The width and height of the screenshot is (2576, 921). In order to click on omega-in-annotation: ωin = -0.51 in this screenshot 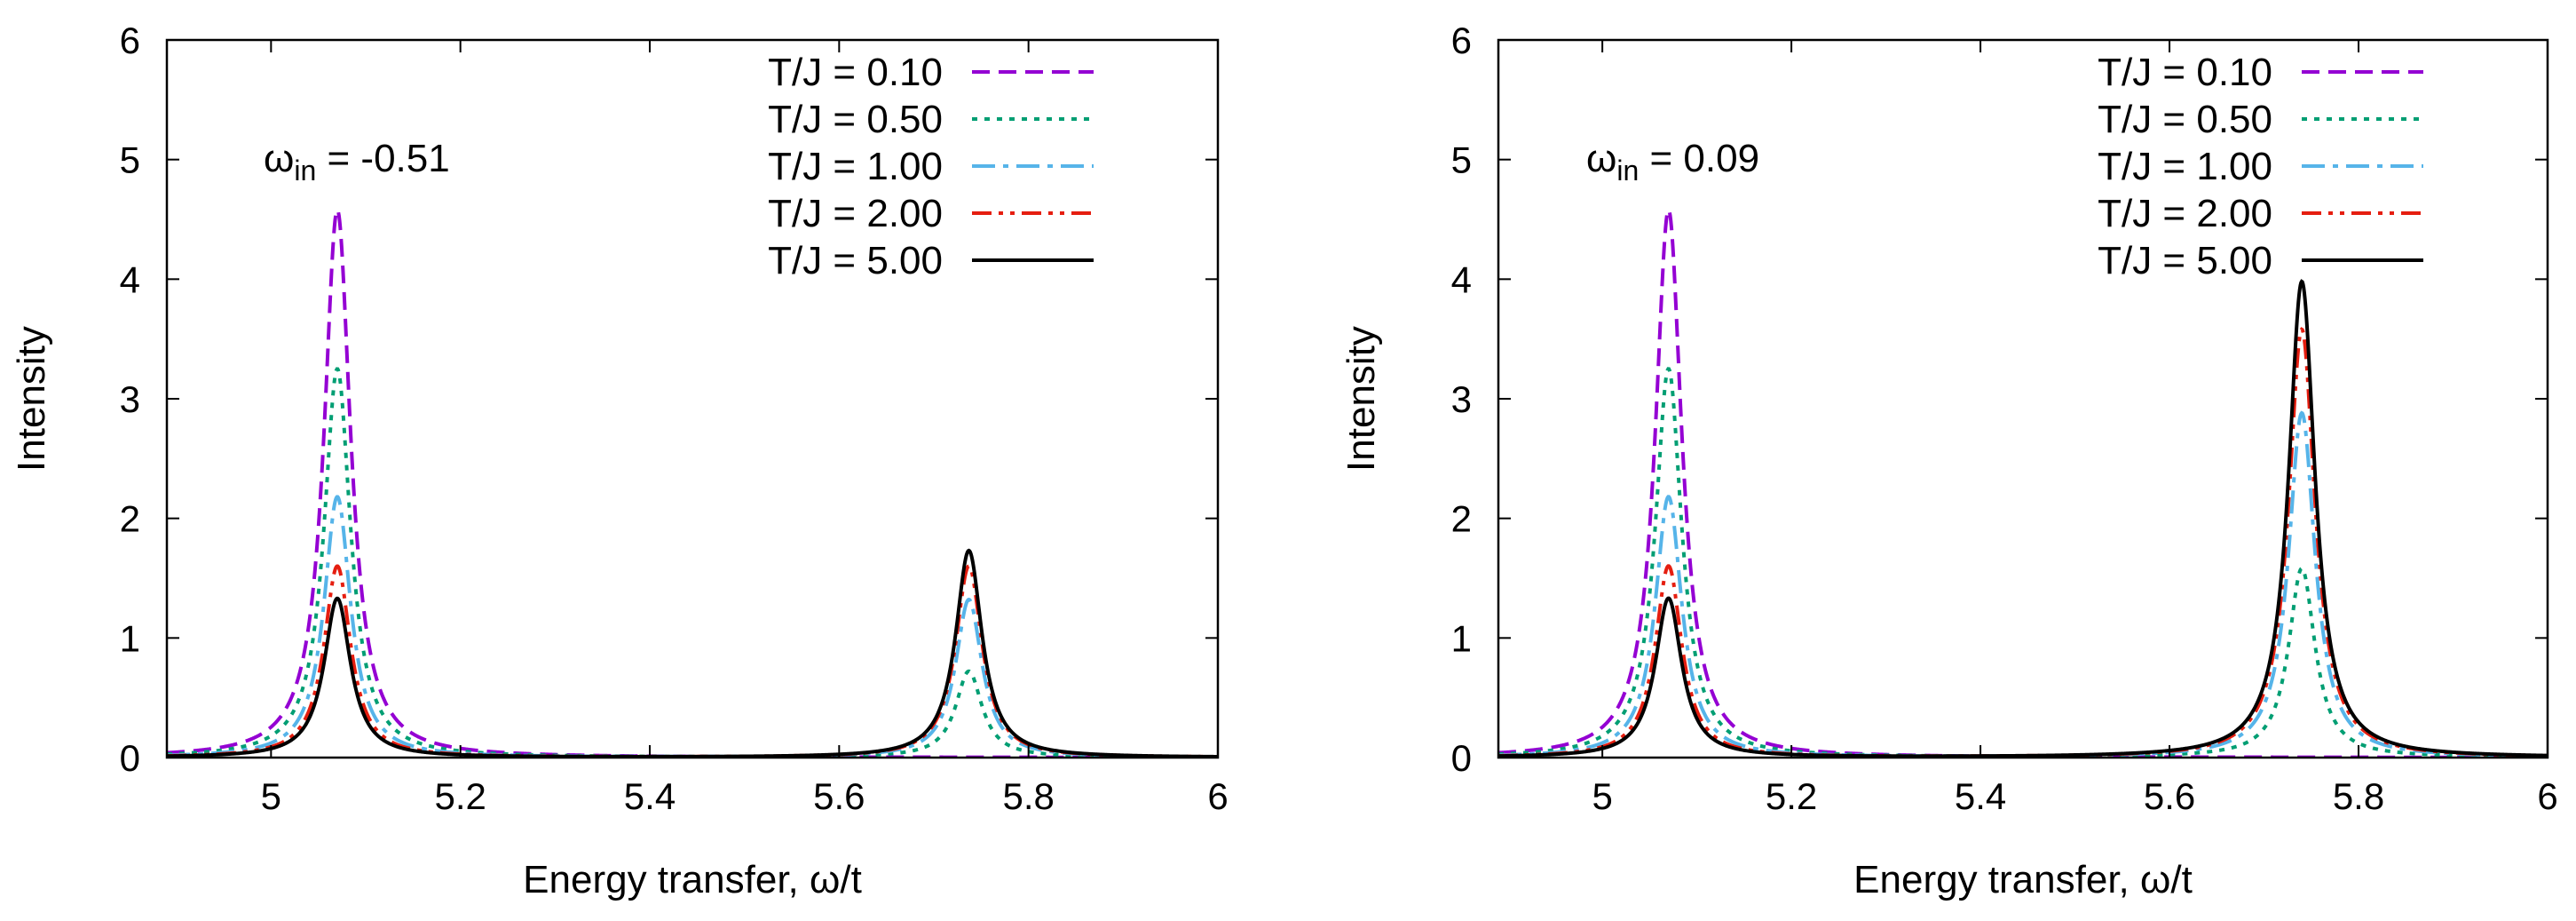, I will do `click(357, 162)`.